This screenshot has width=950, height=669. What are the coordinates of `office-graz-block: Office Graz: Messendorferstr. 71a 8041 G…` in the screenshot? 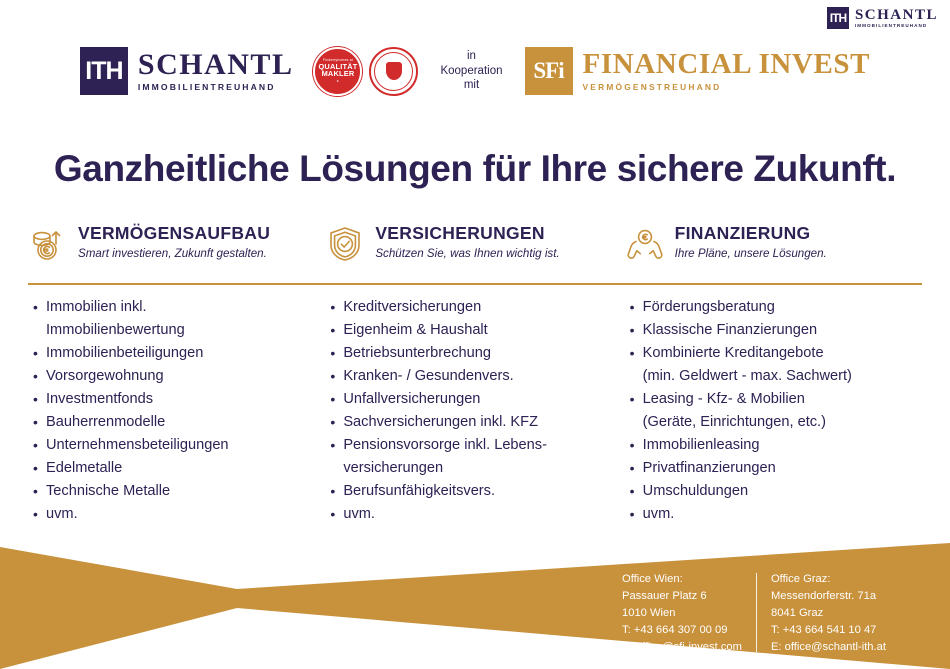 It's located at (821, 613).